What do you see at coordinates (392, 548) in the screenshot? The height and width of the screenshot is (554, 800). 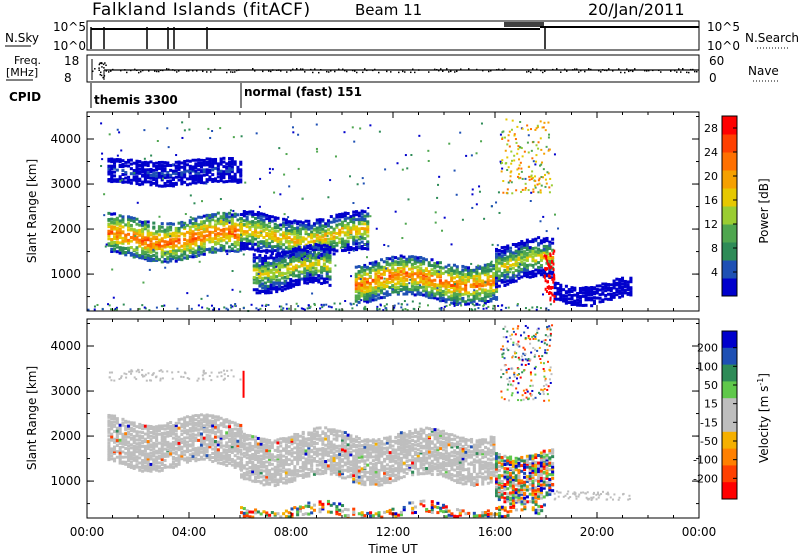 I see `time-axis-label: Time UT` at bounding box center [392, 548].